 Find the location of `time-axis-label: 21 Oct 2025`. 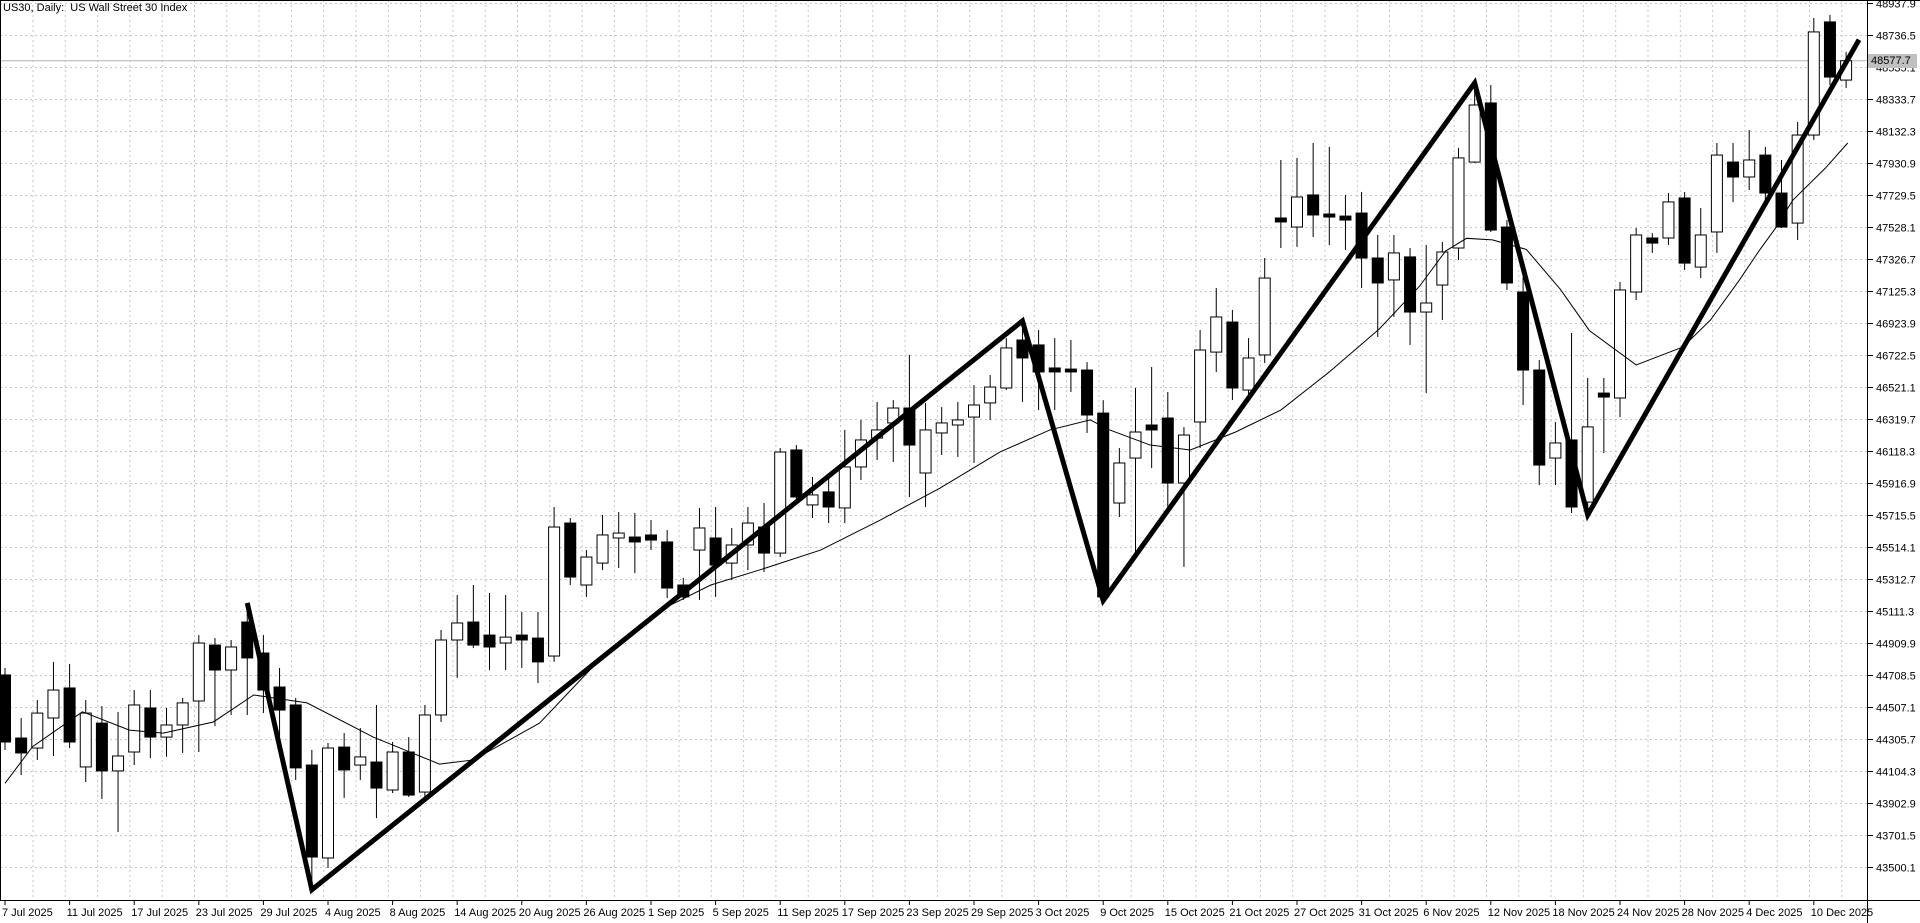

time-axis-label: 21 Oct 2025 is located at coordinates (1259, 913).